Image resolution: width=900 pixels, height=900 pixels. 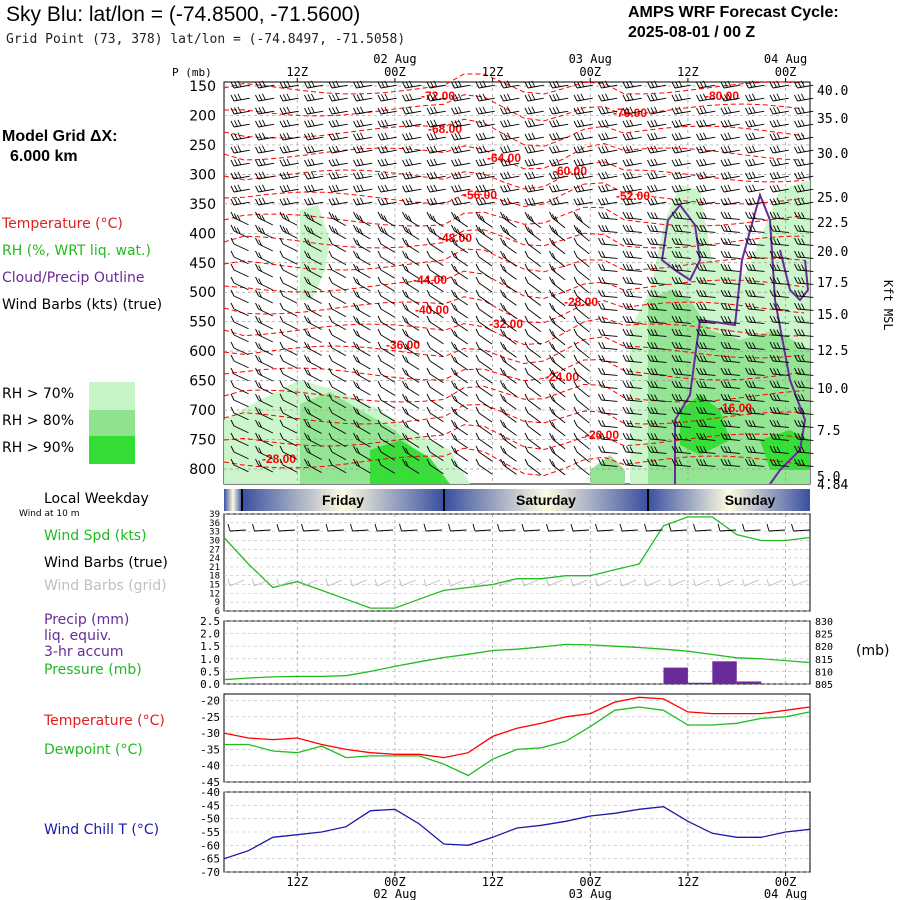 What do you see at coordinates (514, 108) in the screenshot?
I see `temperature-contour-line` at bounding box center [514, 108].